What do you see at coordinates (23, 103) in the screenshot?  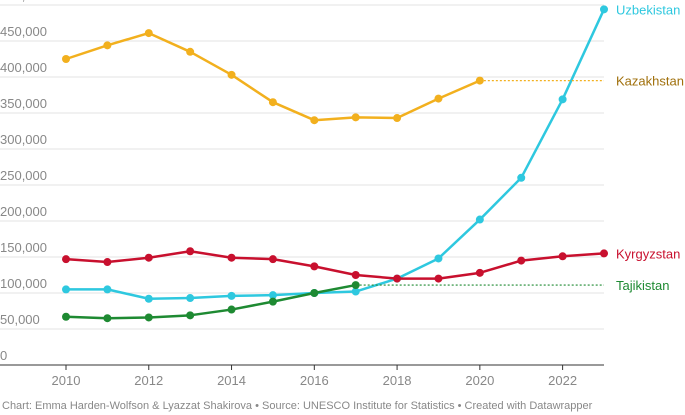 I see `y-tick-label: 350,000` at bounding box center [23, 103].